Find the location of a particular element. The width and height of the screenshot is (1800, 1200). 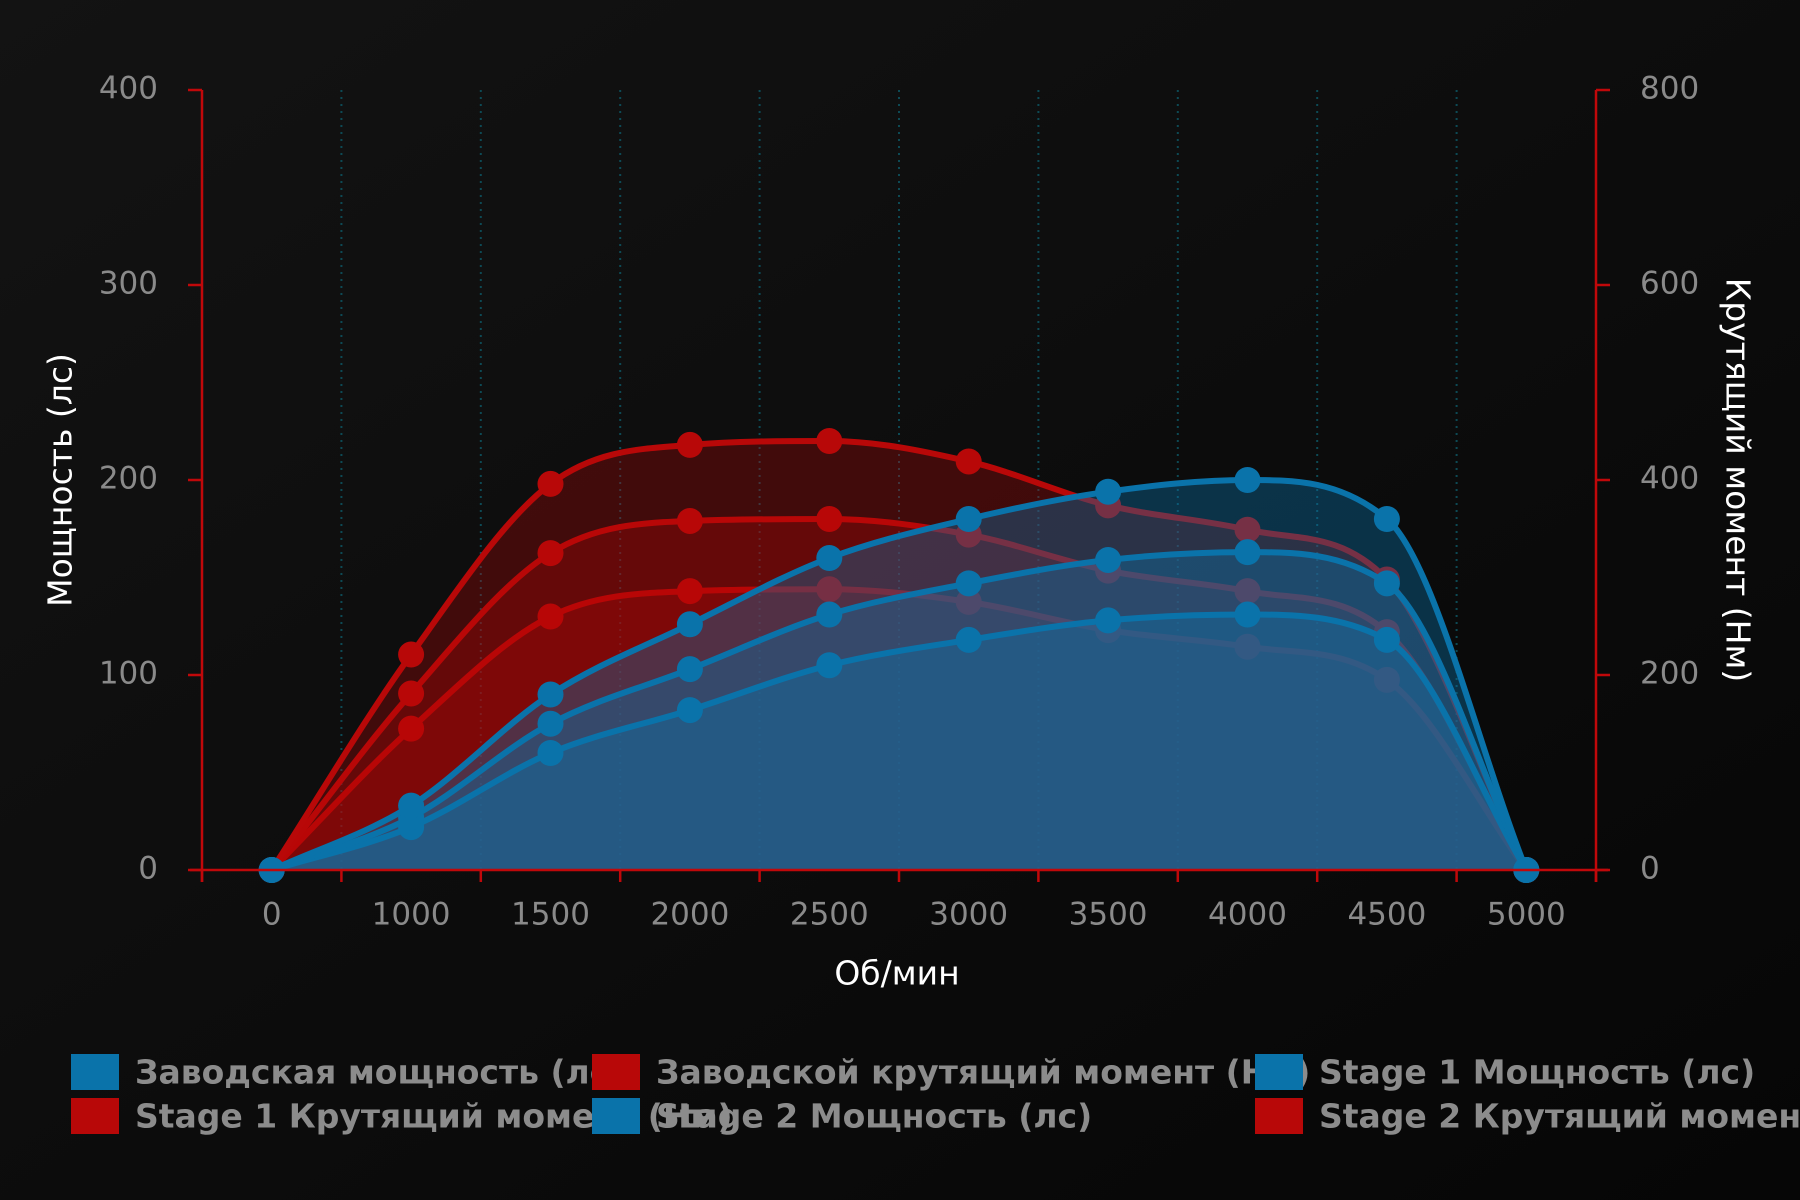

y2-tick-label: 800 is located at coordinates (1669, 89).